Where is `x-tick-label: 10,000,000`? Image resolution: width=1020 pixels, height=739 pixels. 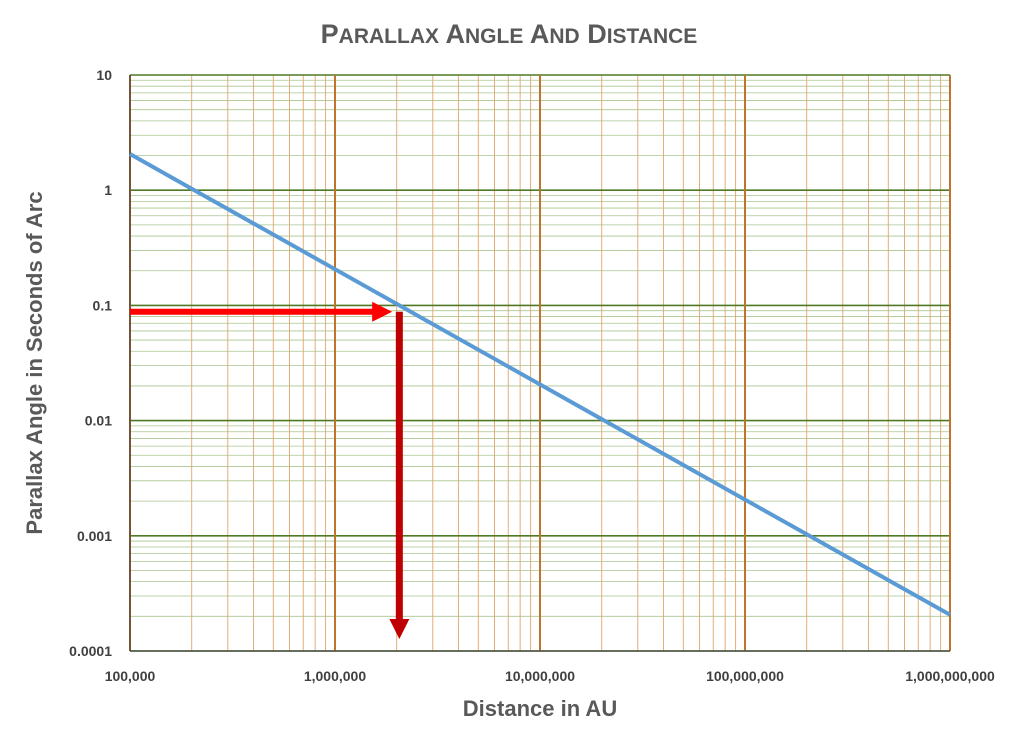 x-tick-label: 10,000,000 is located at coordinates (540, 676).